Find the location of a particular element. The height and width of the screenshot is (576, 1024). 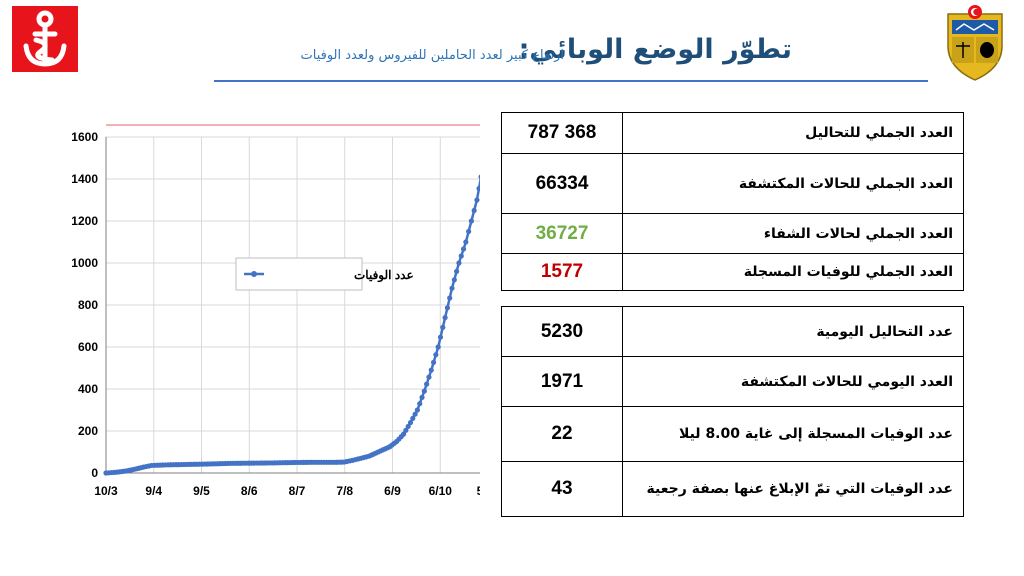

total-cases-label: العدد الجملي للحالات المكتشفة is located at coordinates (793, 183).